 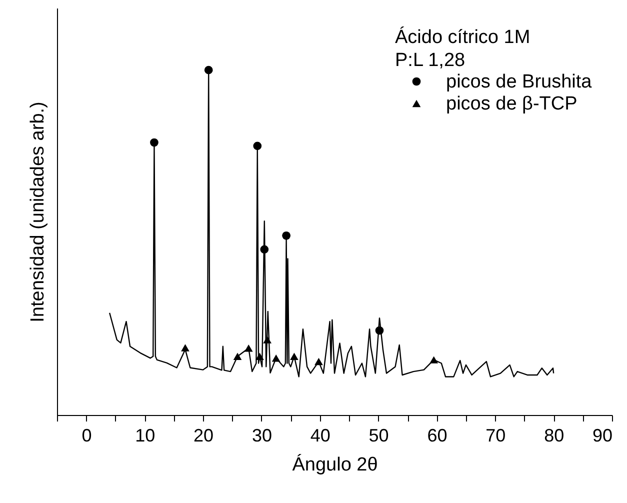 What do you see at coordinates (378, 436) in the screenshot?
I see `x-tick-label: 50` at bounding box center [378, 436].